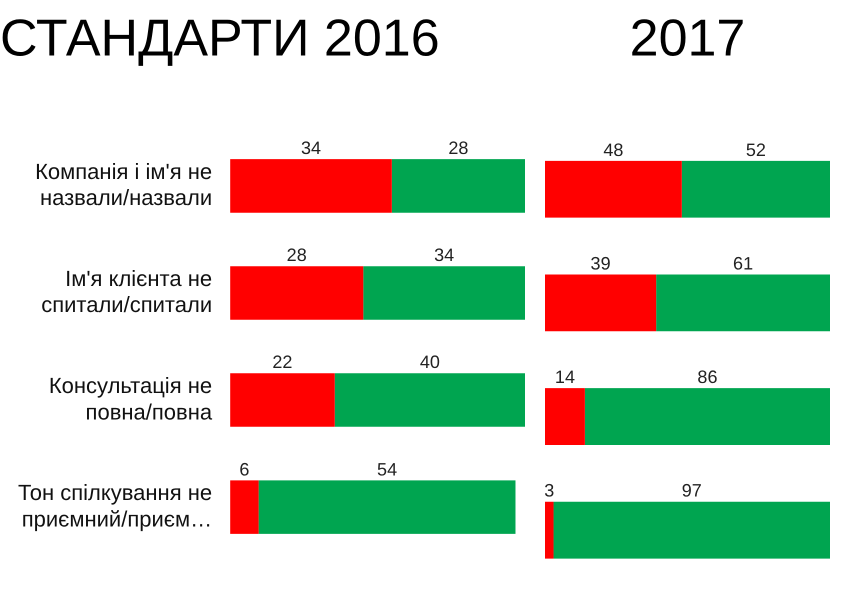 This screenshot has height=605, width=850. I want to click on data-label: 48, so click(613, 150).